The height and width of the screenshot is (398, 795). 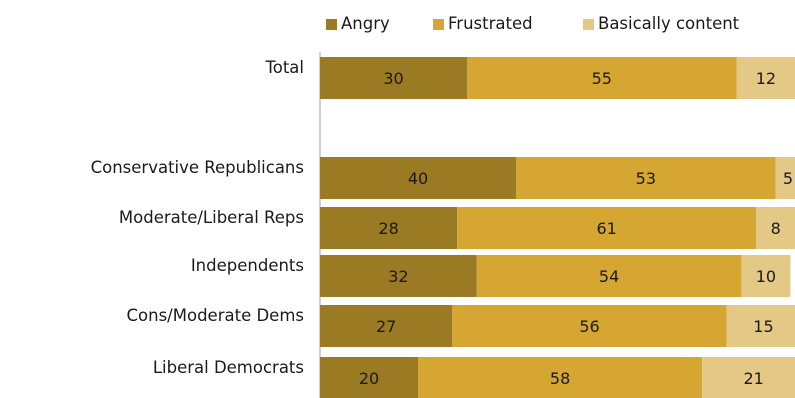 I want to click on bar-total-angry, so click(x=393, y=78).